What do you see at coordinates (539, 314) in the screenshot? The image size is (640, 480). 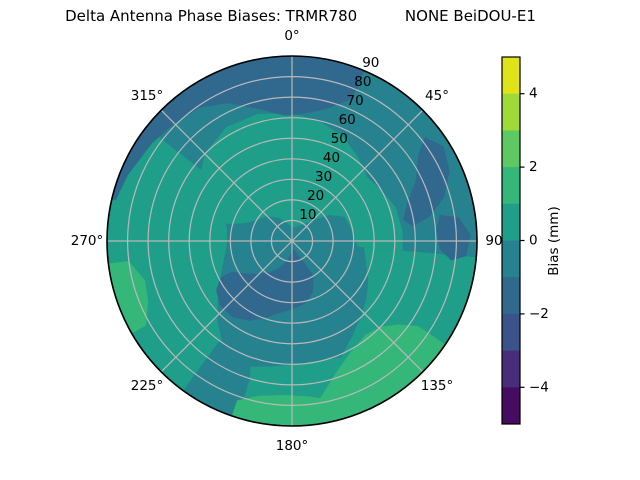 I see `colorbar-tick-label--2: −2` at bounding box center [539, 314].